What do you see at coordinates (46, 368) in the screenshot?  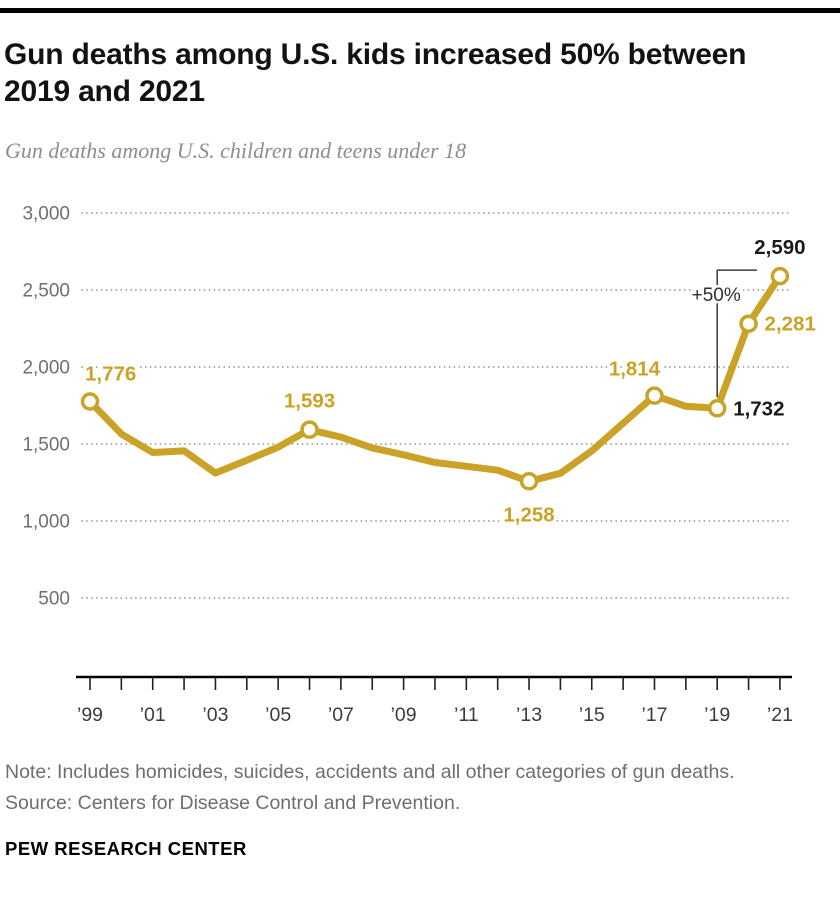 I see `y-axis-tick-label: 2,000` at bounding box center [46, 368].